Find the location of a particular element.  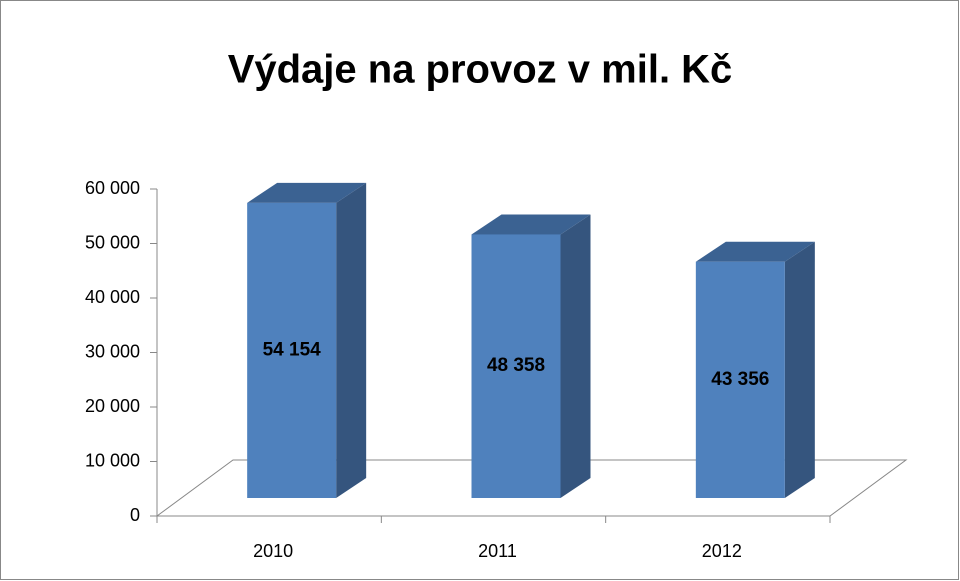

y-tick-label: 30 000 is located at coordinates (112, 351).